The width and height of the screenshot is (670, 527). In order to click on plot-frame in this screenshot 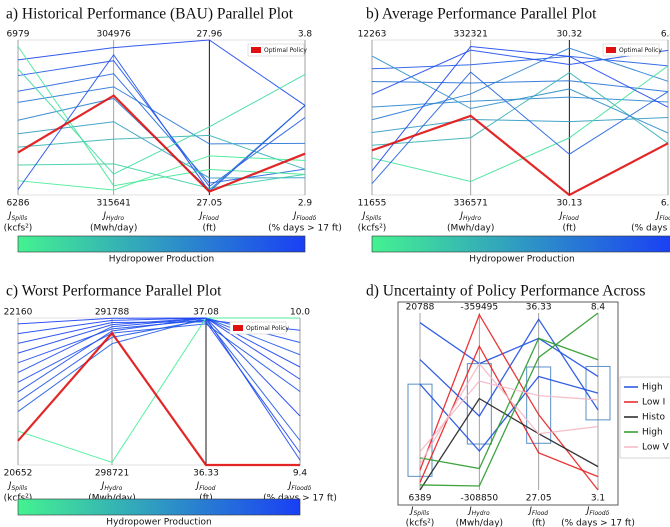, I will do `click(508, 403)`.